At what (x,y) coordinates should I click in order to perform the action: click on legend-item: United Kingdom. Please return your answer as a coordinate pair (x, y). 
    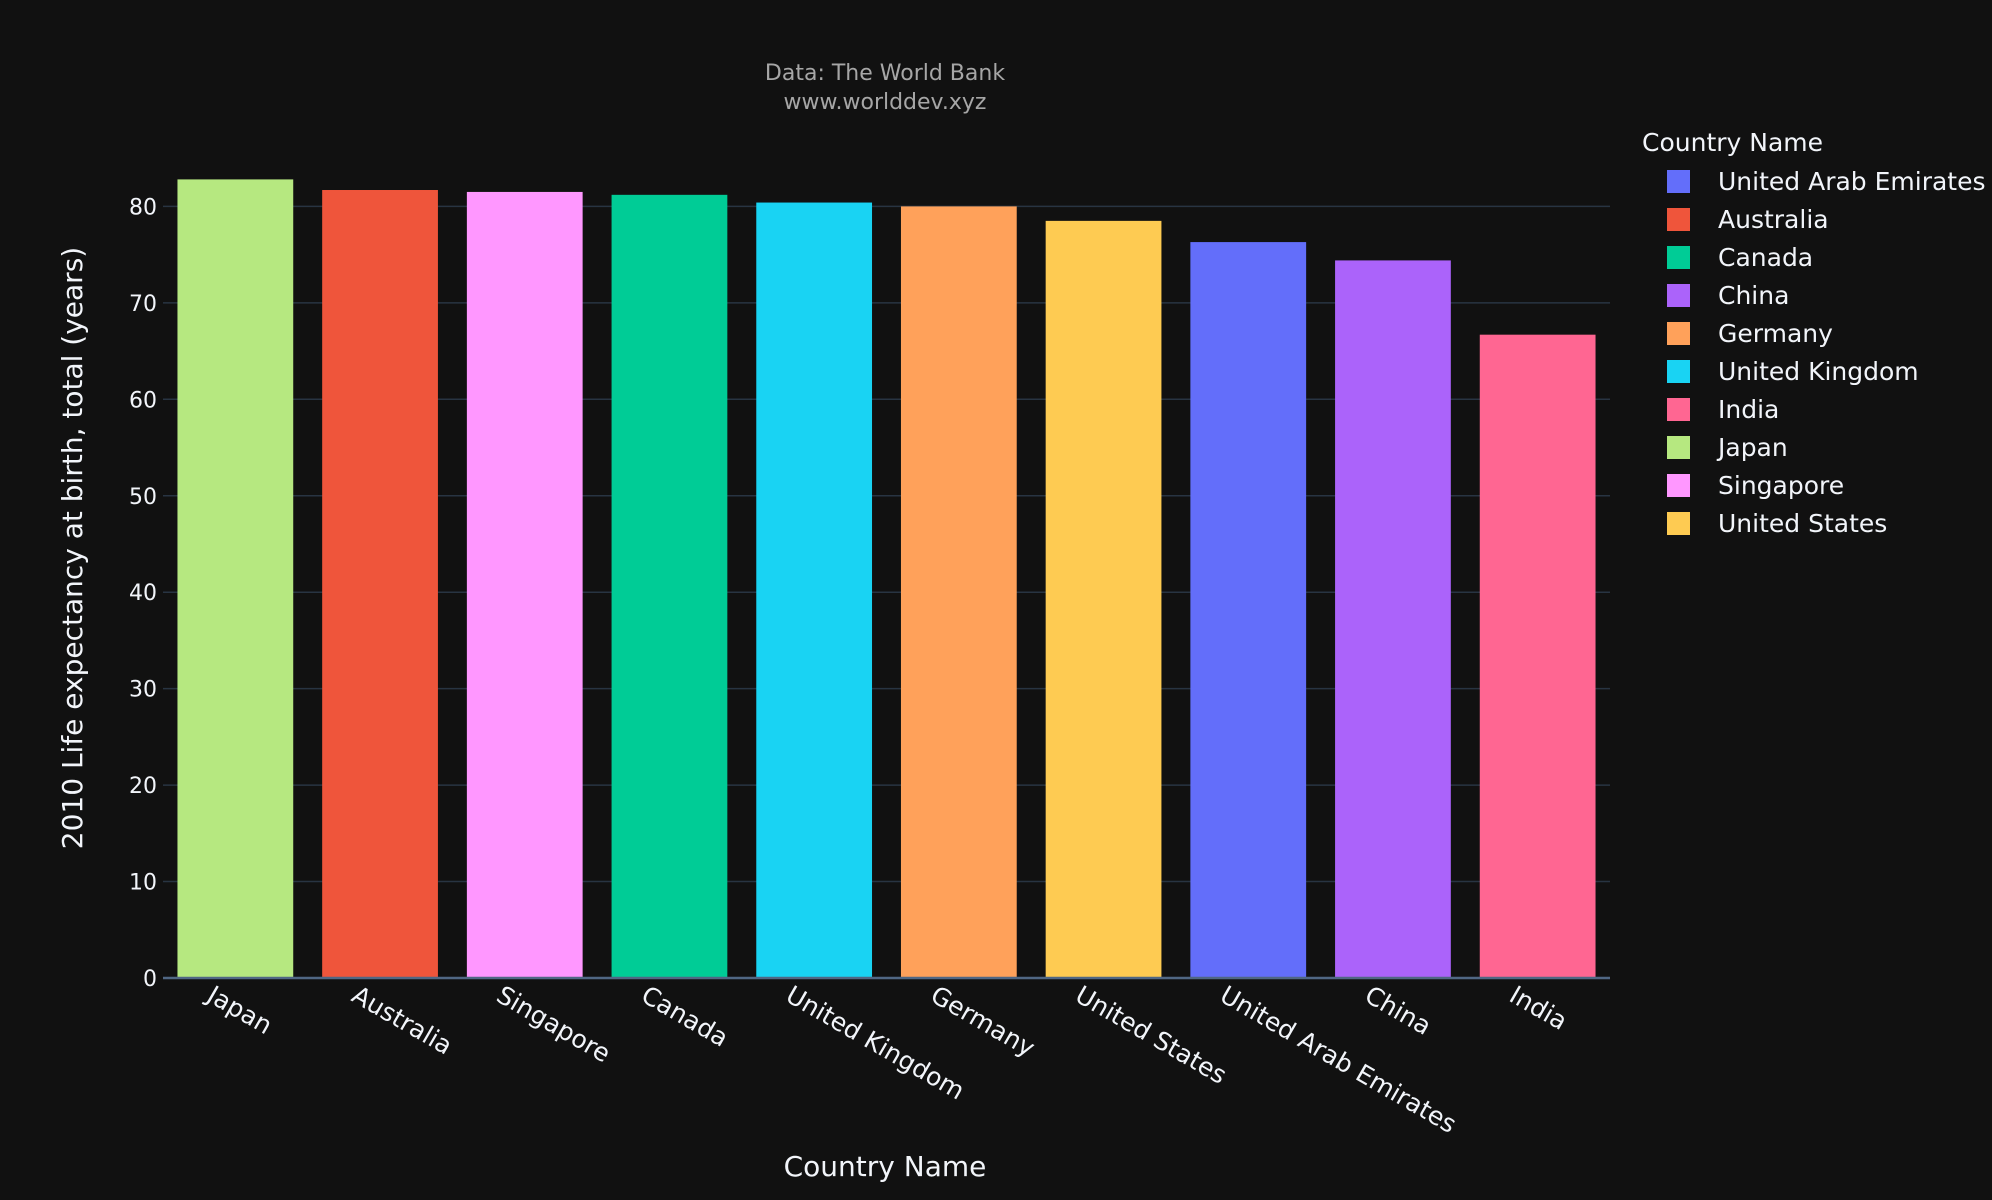
    Looking at the image, I should click on (1793, 371).